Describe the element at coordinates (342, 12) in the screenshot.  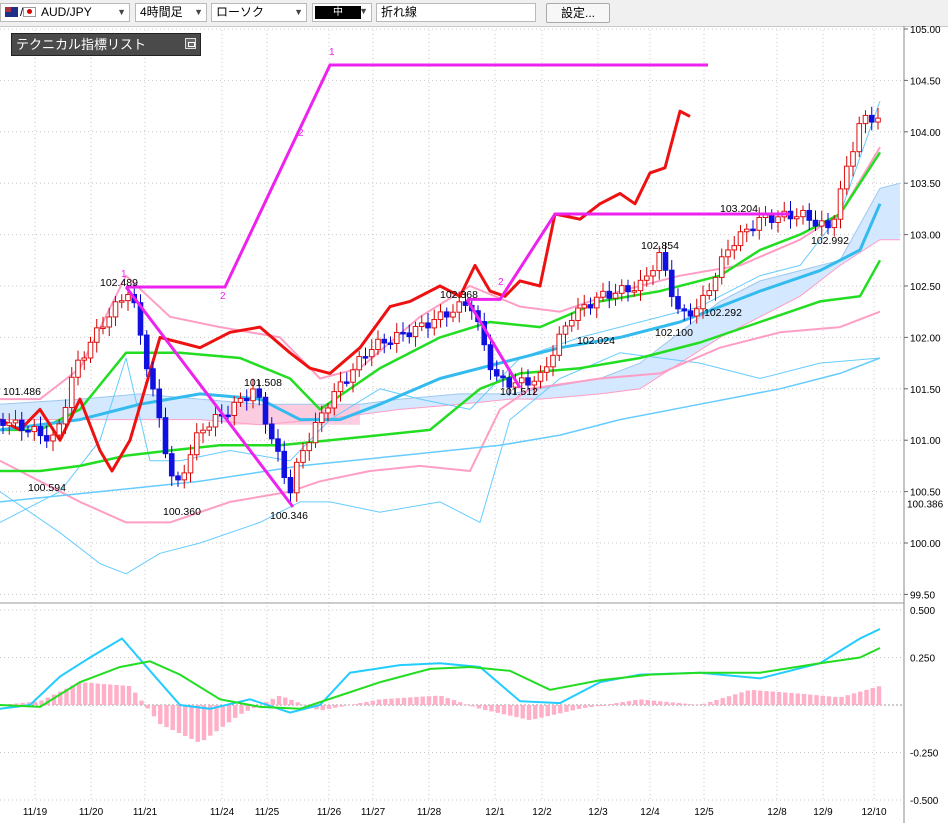
I see `line-thickness-select: 中 ▼` at that location.